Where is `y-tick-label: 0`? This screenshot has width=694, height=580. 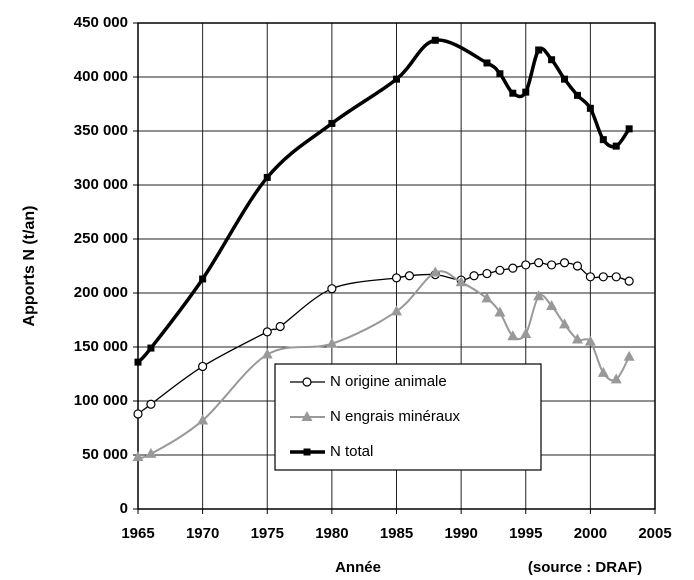
y-tick-label: 0 is located at coordinates (124, 508).